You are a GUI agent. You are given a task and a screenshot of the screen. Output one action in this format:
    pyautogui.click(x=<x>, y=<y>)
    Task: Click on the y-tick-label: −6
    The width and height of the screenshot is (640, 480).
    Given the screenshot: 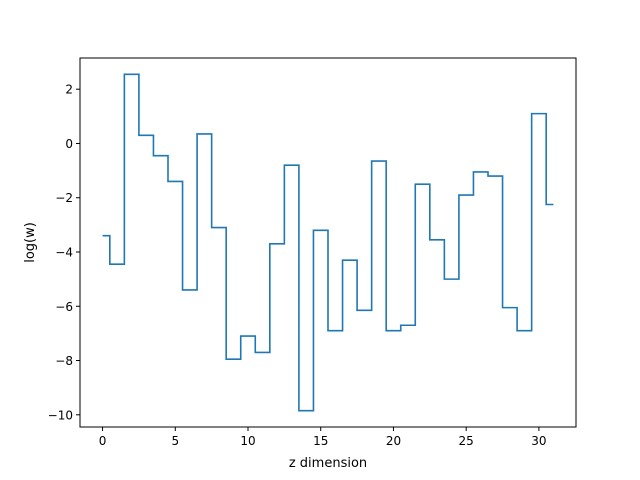 What is the action you would take?
    pyautogui.click(x=64, y=307)
    